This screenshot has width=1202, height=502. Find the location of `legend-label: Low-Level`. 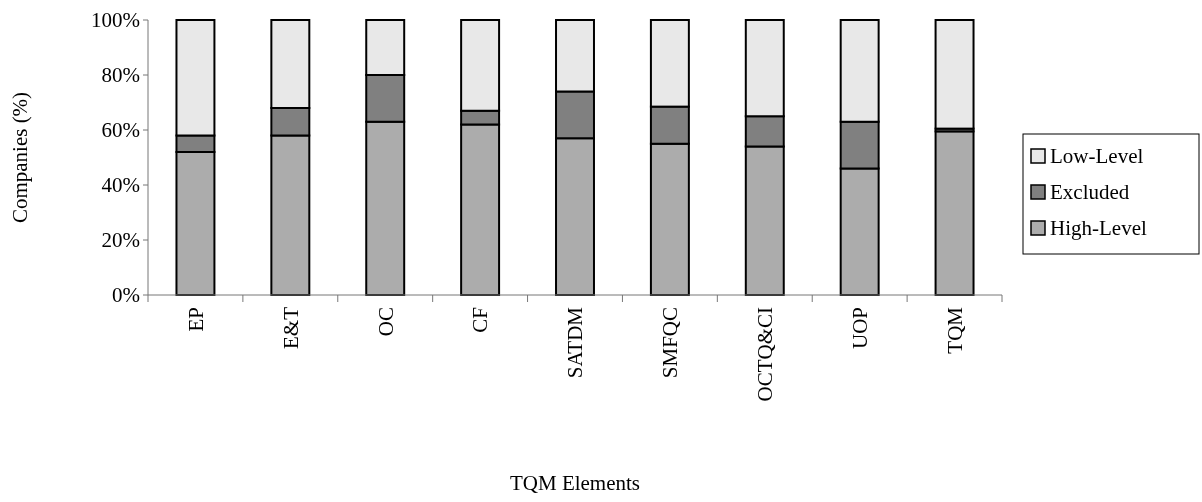

legend-label: Low-Level is located at coordinates (1097, 156).